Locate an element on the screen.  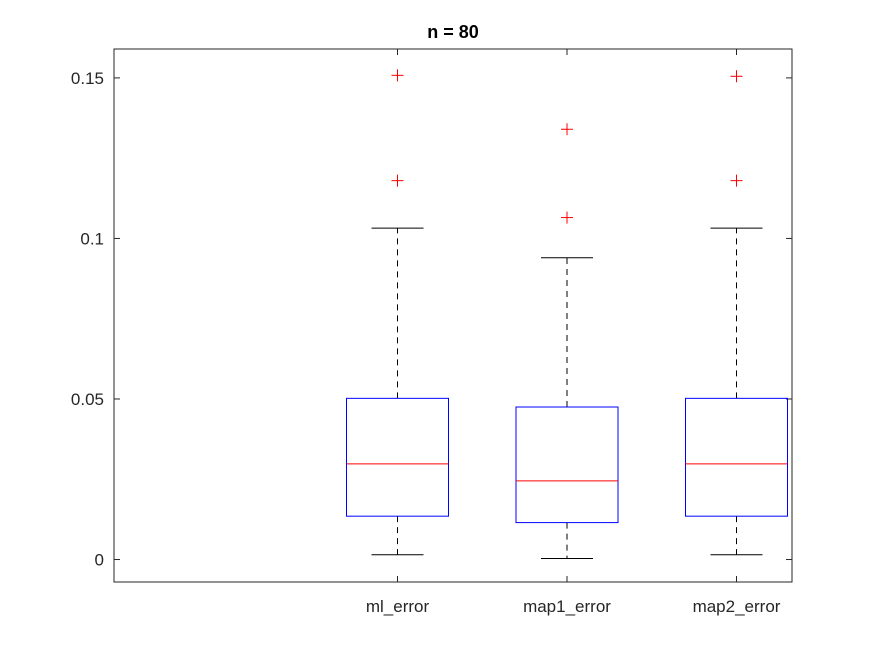
y-tick-label: 0.15 is located at coordinates (87, 78).